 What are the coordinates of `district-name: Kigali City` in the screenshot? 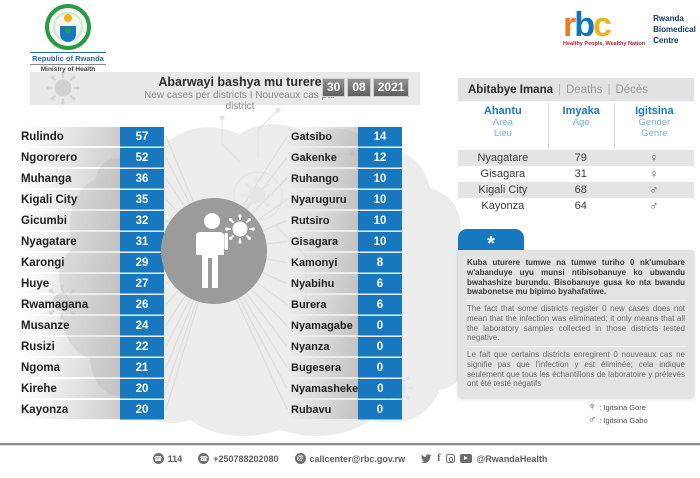 It's located at (69, 199).